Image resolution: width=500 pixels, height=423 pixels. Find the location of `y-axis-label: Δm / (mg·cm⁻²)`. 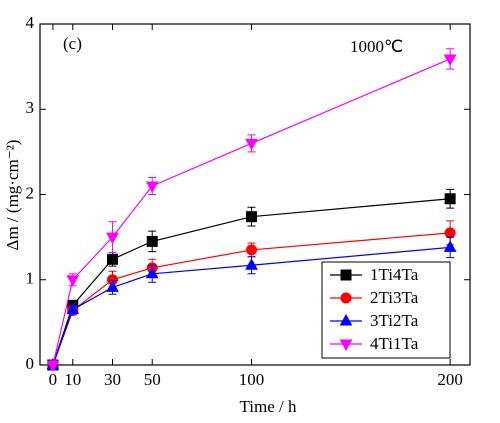

y-axis-label: Δm / (mg·cm⁻²) is located at coordinates (12, 195).